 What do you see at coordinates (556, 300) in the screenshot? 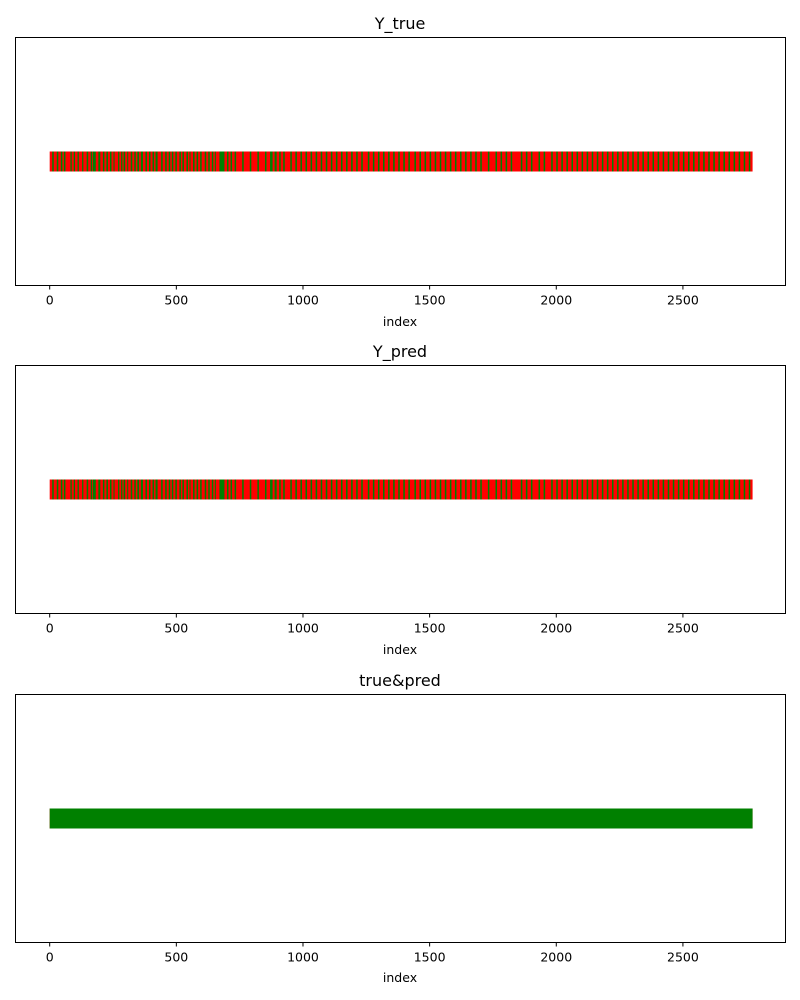
I see `x-tick-label: 2000` at bounding box center [556, 300].